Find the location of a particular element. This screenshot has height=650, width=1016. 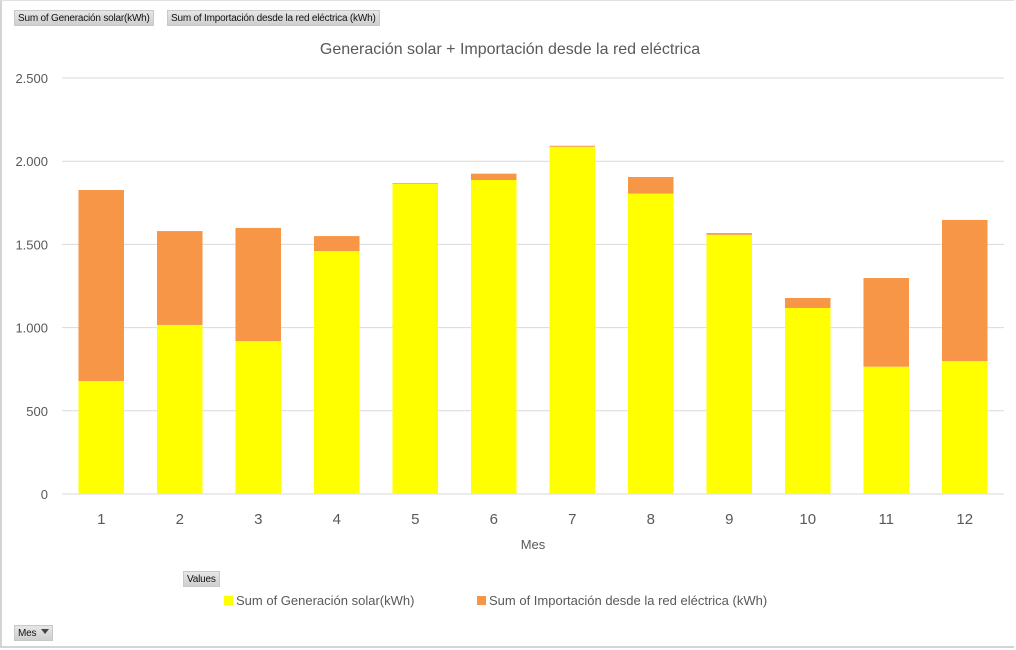

x-tick-label: 10 is located at coordinates (807, 519).